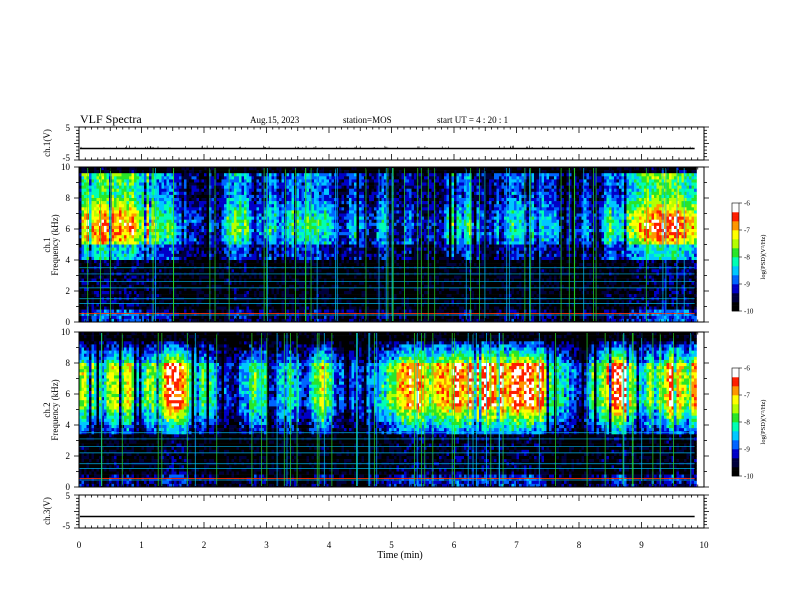 This screenshot has width=792, height=612. What do you see at coordinates (386, 147) in the screenshot?
I see `ch1-waveform-spikes` at bounding box center [386, 147].